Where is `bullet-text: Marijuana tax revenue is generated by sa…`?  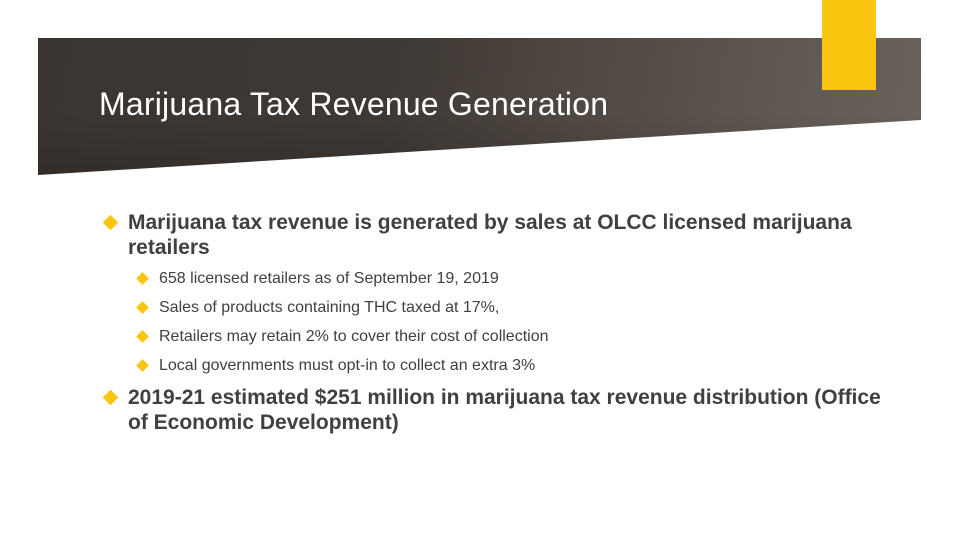
bullet-text: Marijuana tax revenue is generated by sa… is located at coordinates (490, 235).